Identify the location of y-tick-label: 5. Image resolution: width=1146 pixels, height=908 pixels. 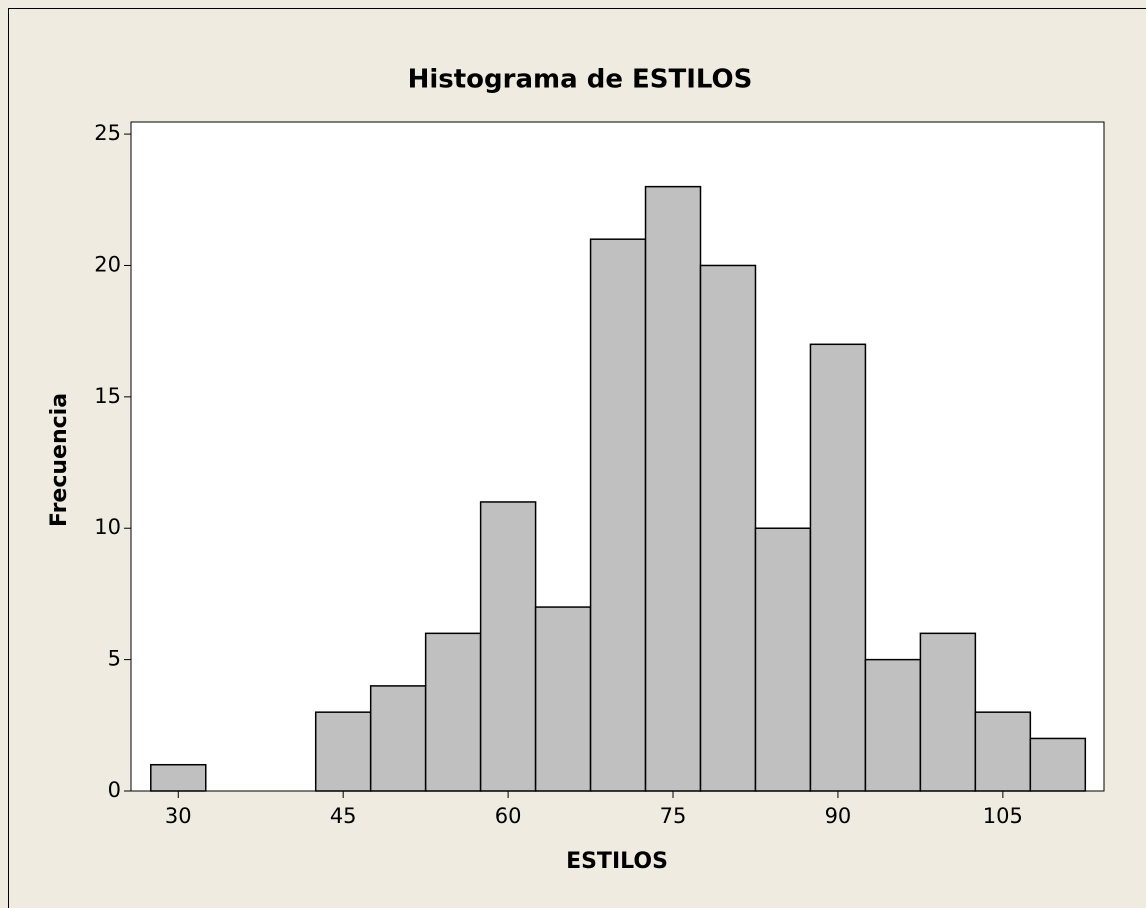
(114, 659).